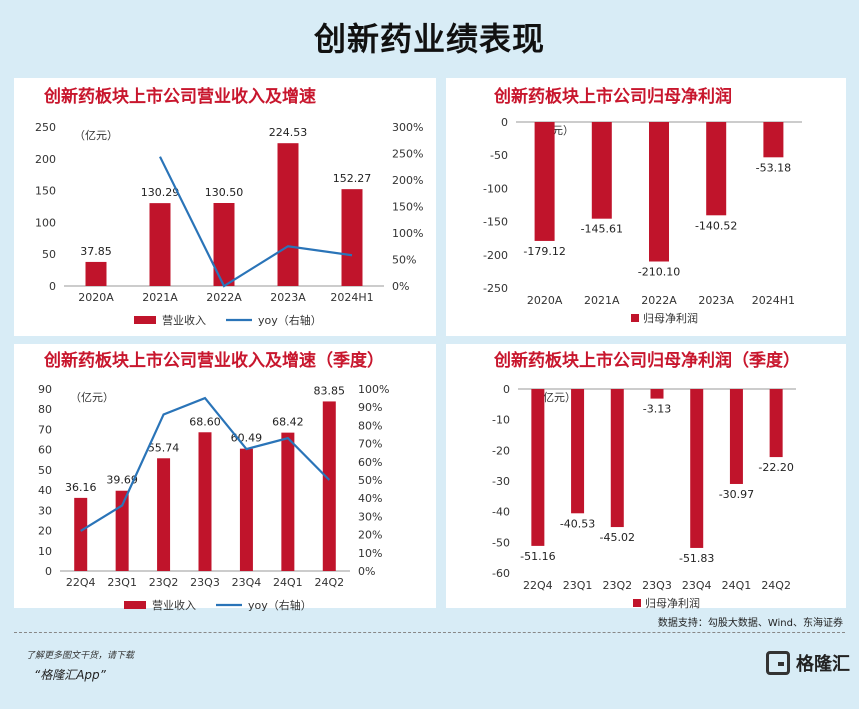 This screenshot has width=859, height=709. What do you see at coordinates (495, 255) in the screenshot?
I see `y-tick-label: -200` at bounding box center [495, 255].